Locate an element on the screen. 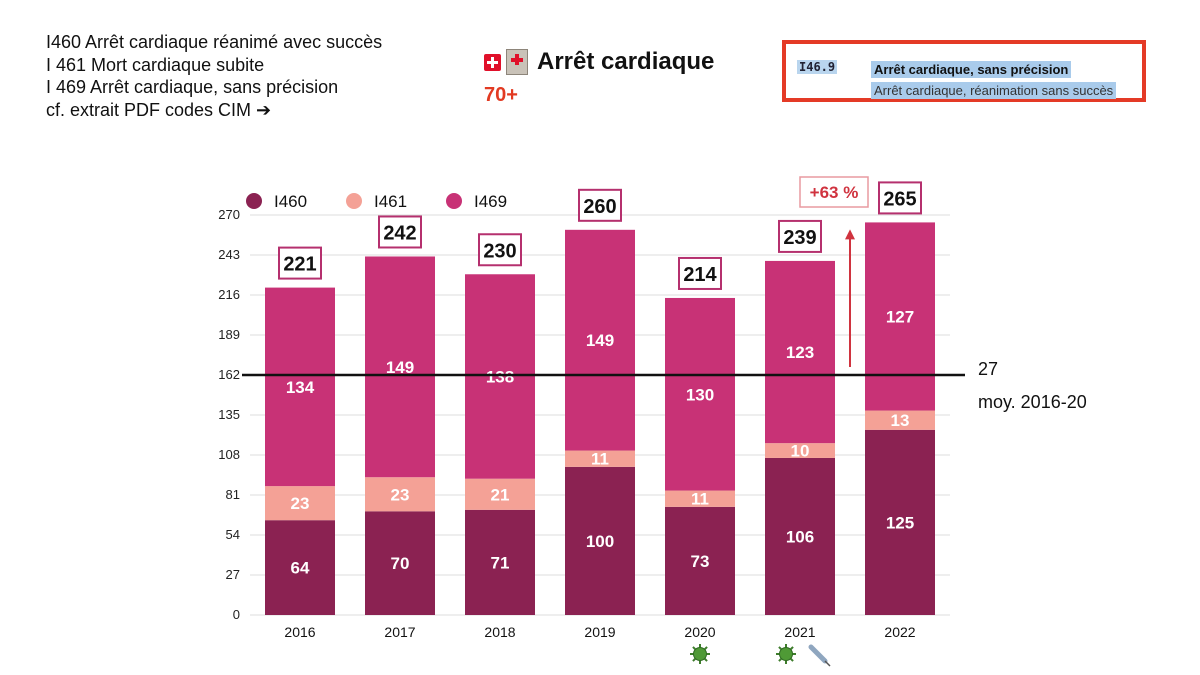  syringe-icon is located at coordinates (818, 654).